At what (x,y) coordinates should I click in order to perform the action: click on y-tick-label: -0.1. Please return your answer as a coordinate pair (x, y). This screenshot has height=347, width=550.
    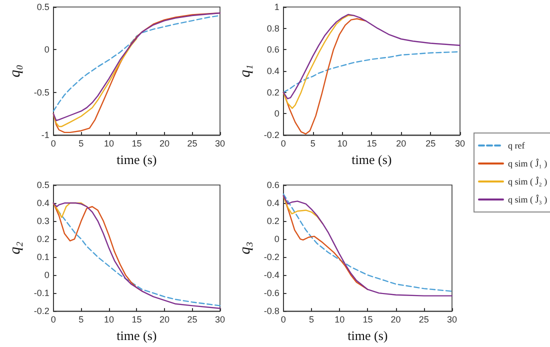
    Looking at the image, I should click on (42, 293).